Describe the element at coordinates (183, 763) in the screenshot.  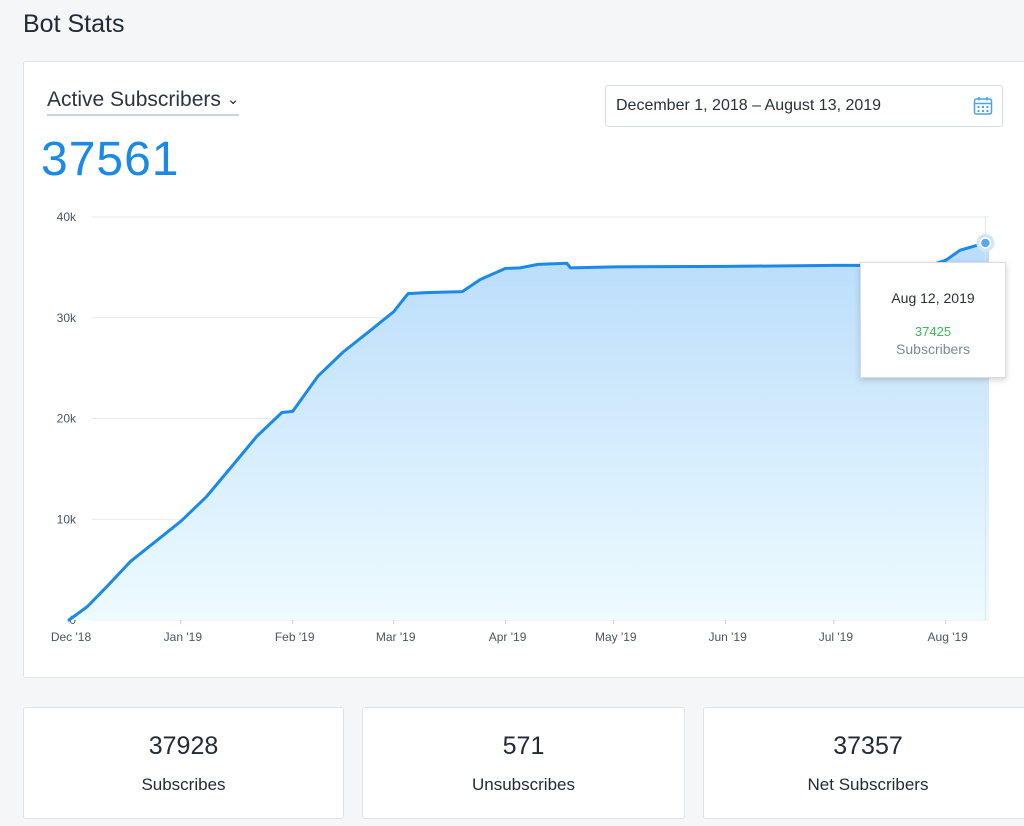
I see `subscribes-card: 37928 Subscribes` at that location.